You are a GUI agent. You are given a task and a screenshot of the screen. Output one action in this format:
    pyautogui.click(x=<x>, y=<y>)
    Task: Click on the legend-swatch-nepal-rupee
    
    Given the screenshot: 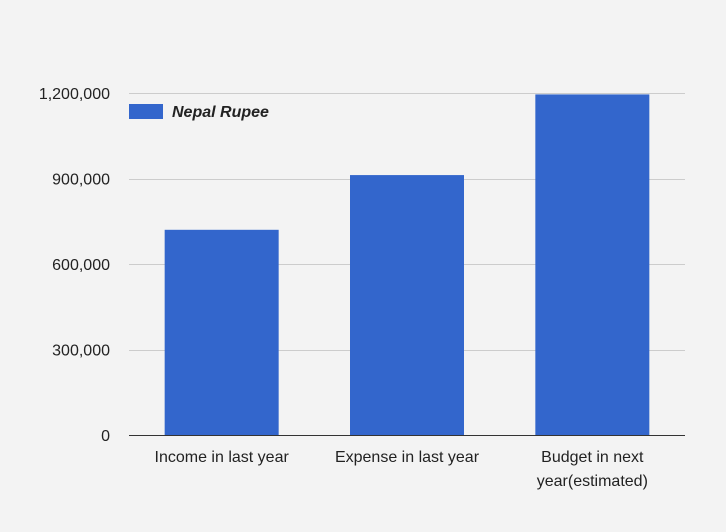 What is the action you would take?
    pyautogui.click(x=146, y=111)
    